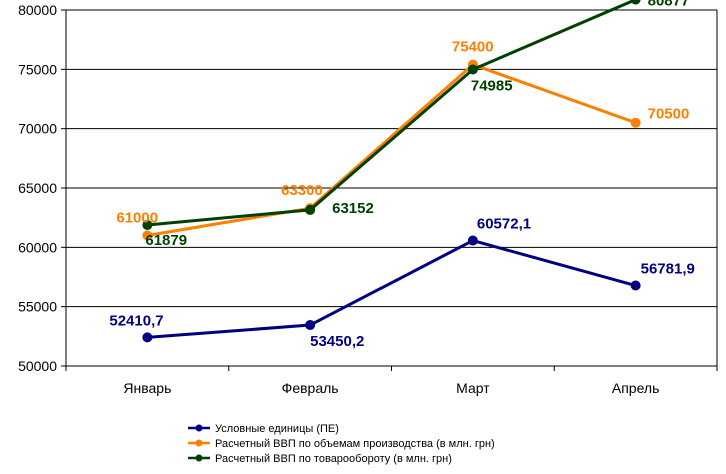 This screenshot has width=726, height=474. I want to click on data-label: 74985, so click(492, 86).